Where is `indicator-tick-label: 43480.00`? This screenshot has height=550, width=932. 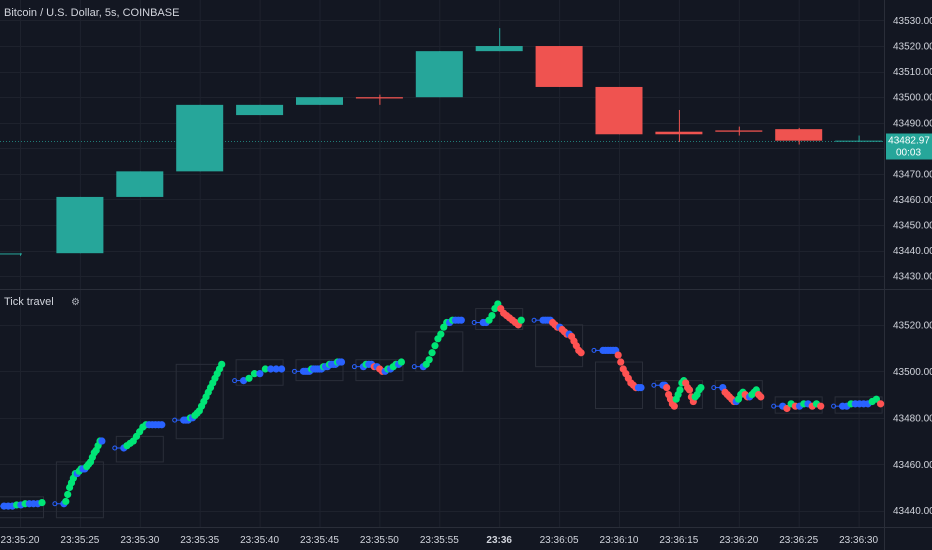 indicator-tick-label: 43480.00 is located at coordinates (912, 418).